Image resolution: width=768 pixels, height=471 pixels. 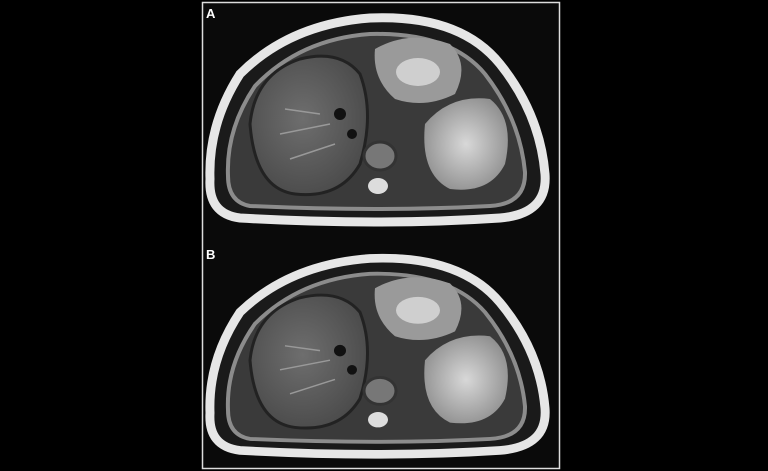 I want to click on panel-label: B, so click(x=210, y=254).